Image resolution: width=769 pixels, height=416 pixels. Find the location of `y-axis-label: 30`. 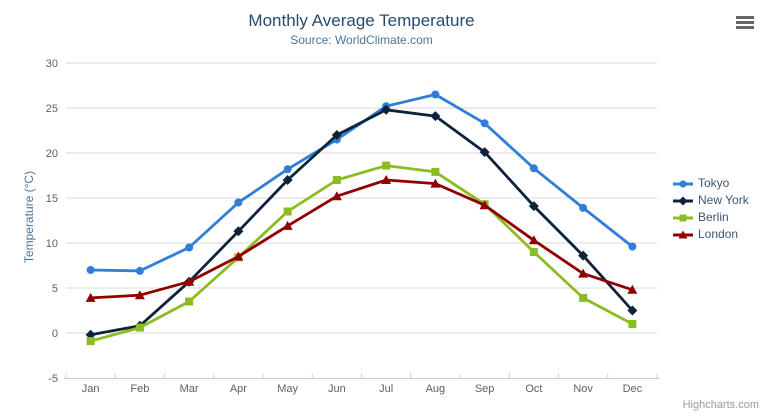

y-axis-label: 30 is located at coordinates (52, 64).